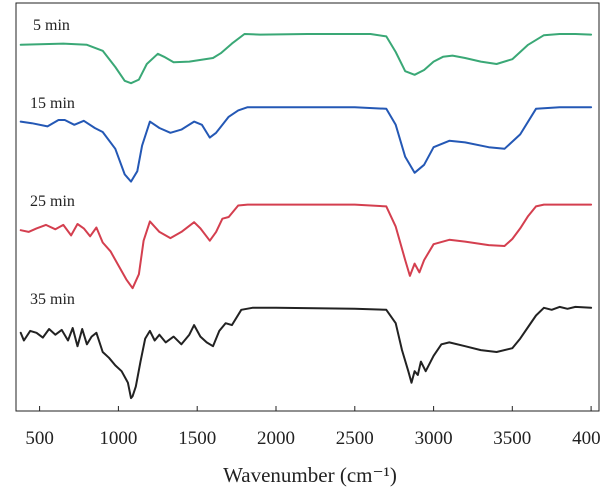 This screenshot has height=500, width=600. What do you see at coordinates (512, 438) in the screenshot?
I see `x-tick-label: 3500` at bounding box center [512, 438].